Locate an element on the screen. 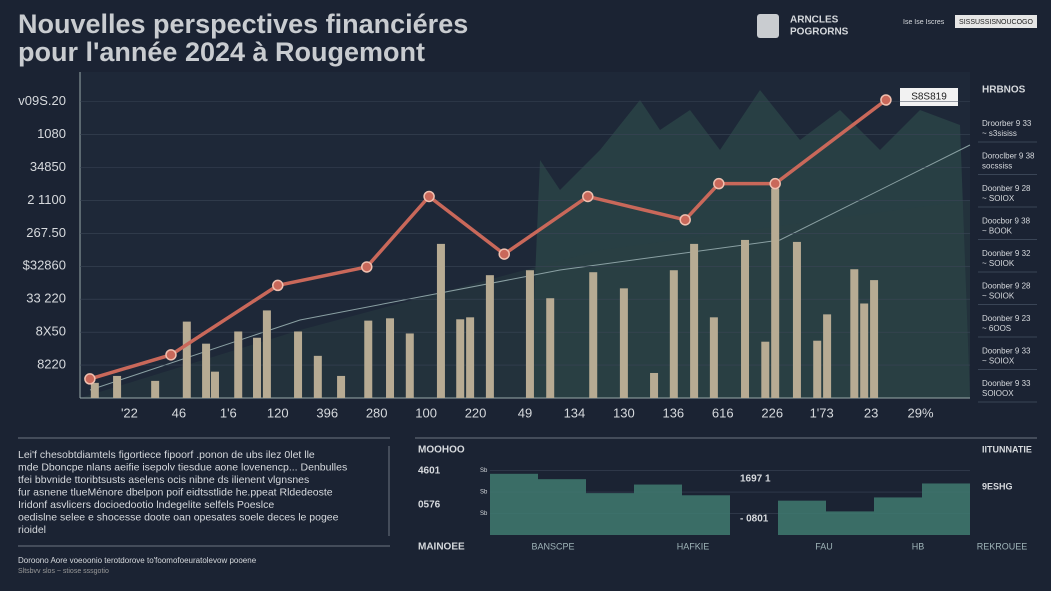 Image resolution: width=1051 pixels, height=591 pixels. side-item: Doonber 9 32 is located at coordinates (1006, 253).